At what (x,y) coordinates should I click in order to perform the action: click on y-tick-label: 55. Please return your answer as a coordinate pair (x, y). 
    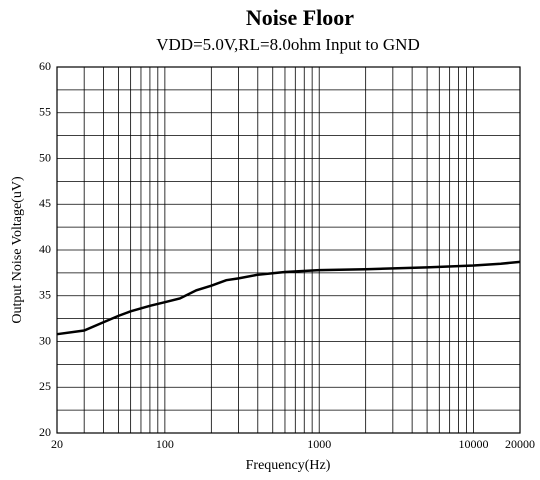
    Looking at the image, I should click on (45, 112).